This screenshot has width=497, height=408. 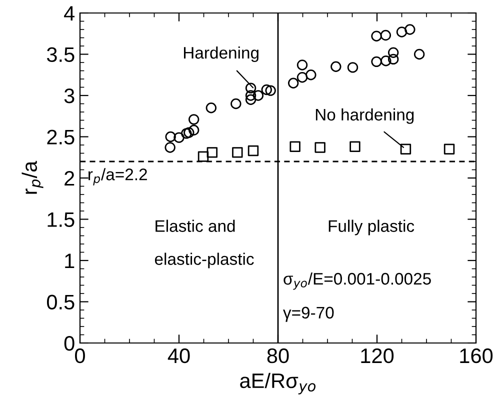 I want to click on x-tick-label: 160, so click(x=476, y=356).